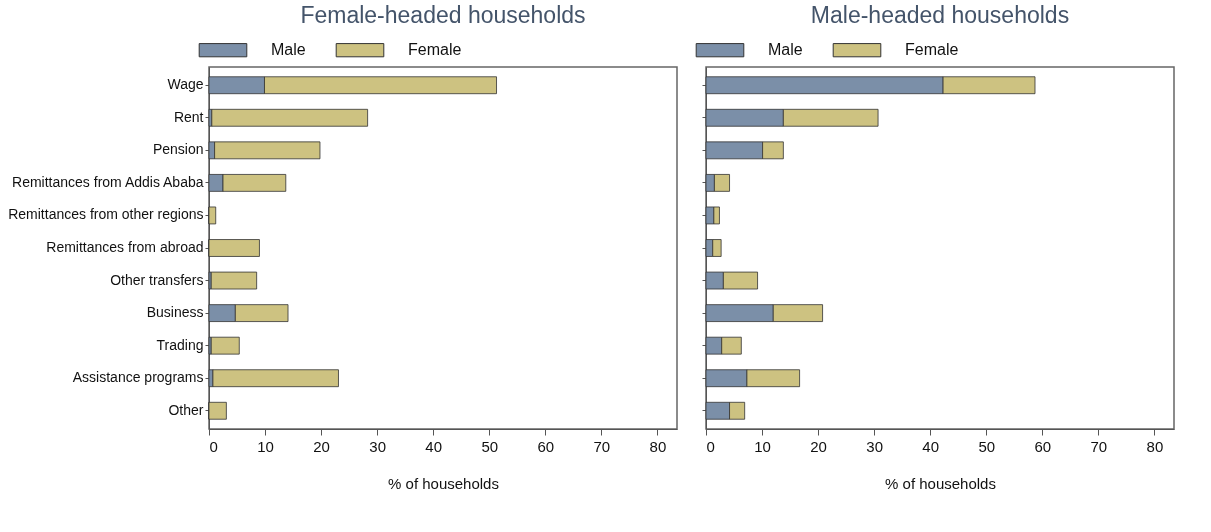  Describe the element at coordinates (175, 312) in the screenshot. I see `y-tick-label: Business` at that location.